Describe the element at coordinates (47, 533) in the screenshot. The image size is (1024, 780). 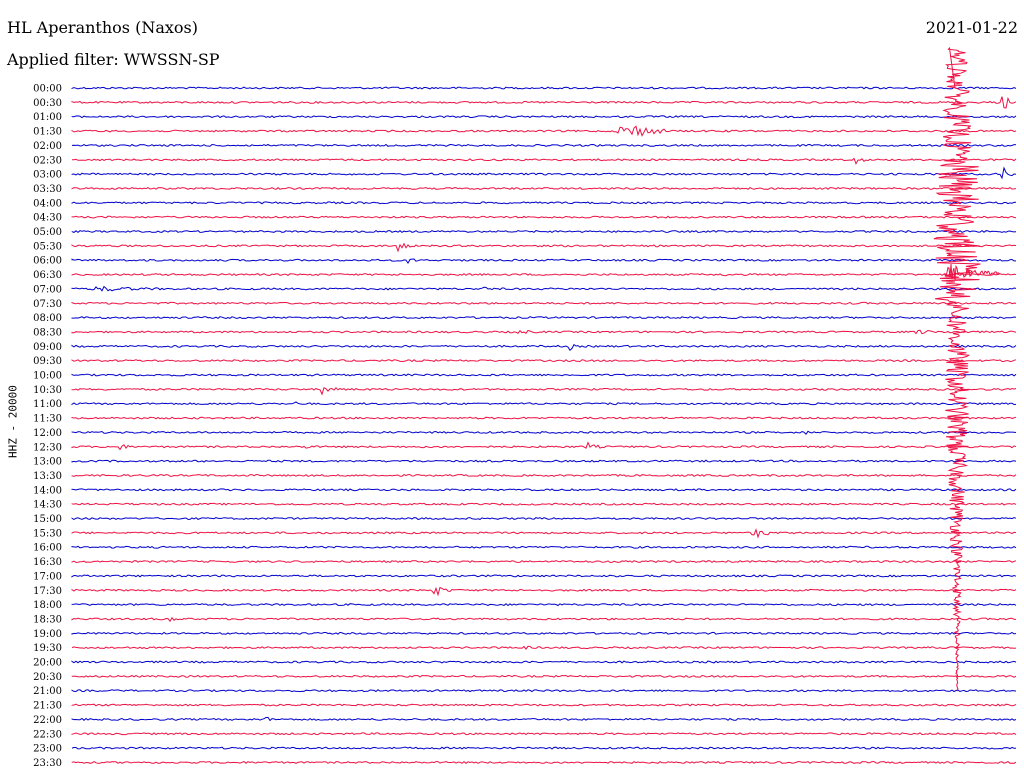
I see `time-label: 15:30` at that location.